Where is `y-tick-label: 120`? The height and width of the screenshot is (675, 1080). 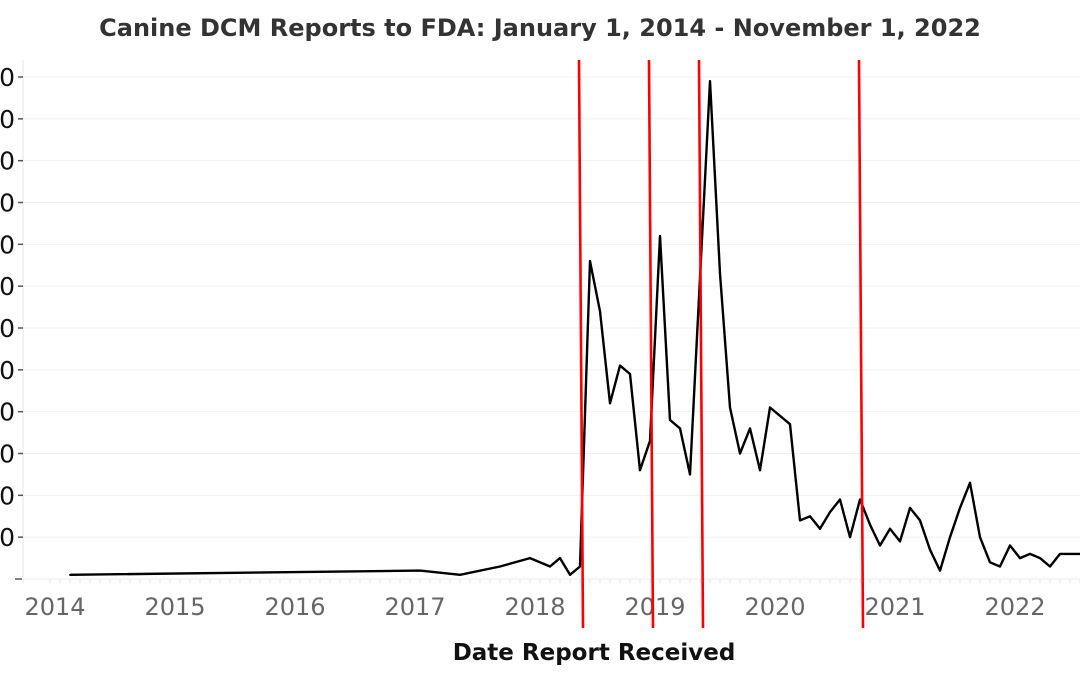
y-tick-label: 120 is located at coordinates (7, 77).